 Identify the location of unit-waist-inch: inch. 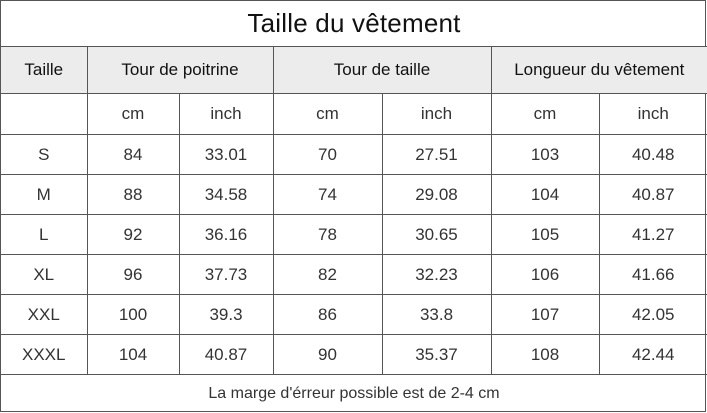
(436, 114).